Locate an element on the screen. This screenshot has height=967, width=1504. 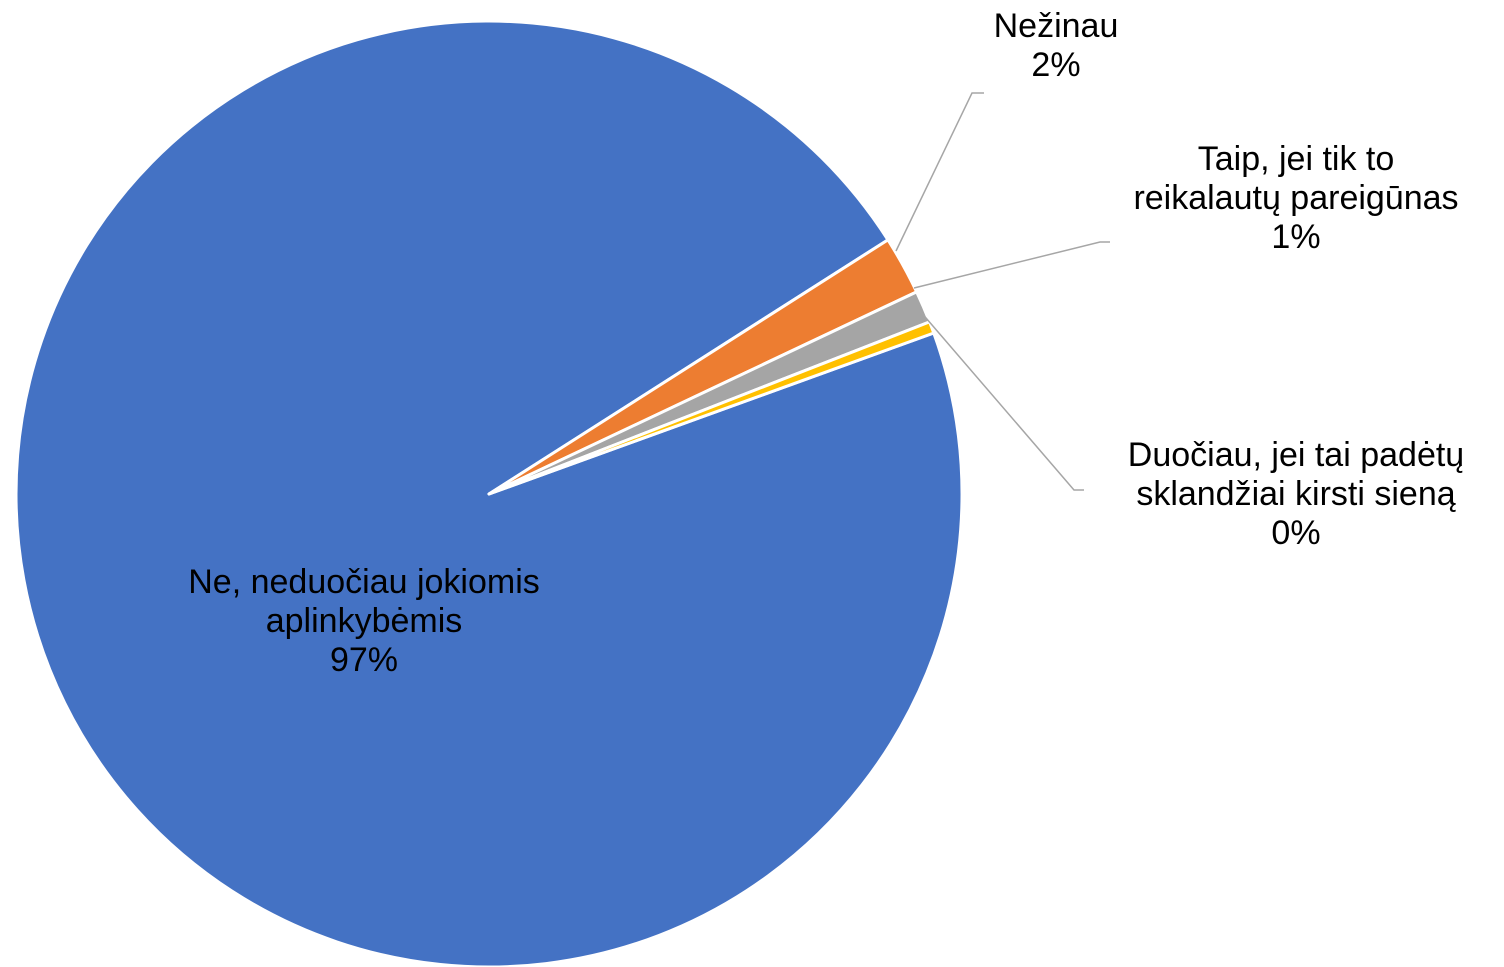
data-label-line: reikalautų pareigūnas is located at coordinates (1295, 198).